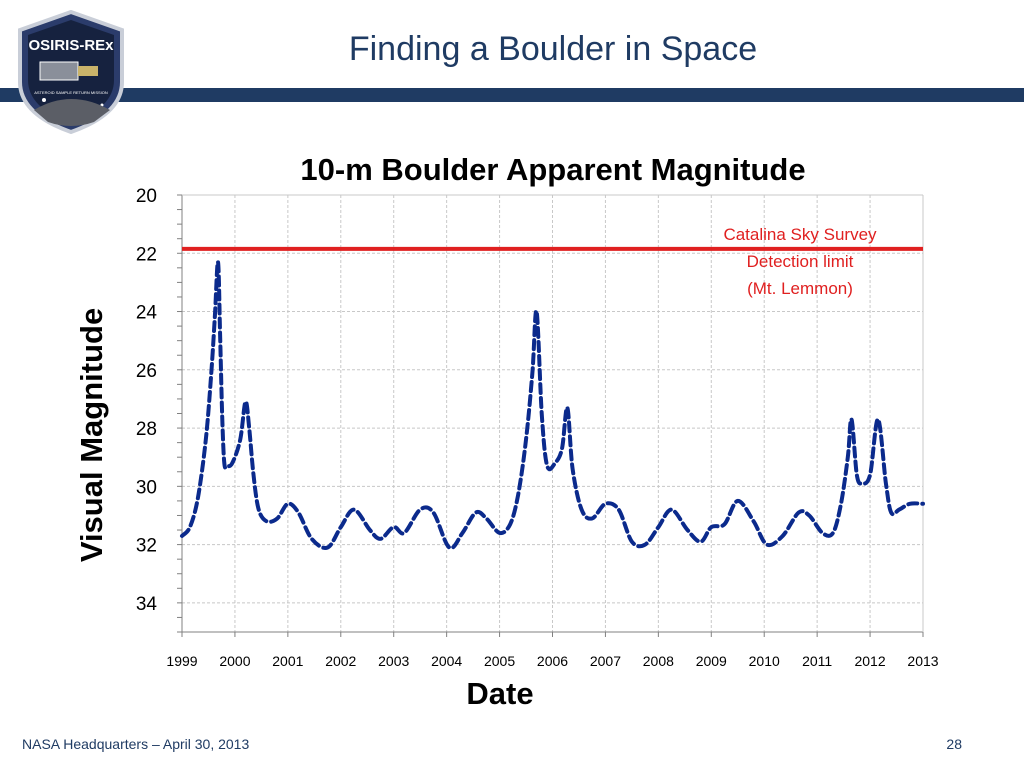 This screenshot has width=1024, height=768. What do you see at coordinates (499, 693) in the screenshot?
I see `x-axis-label: Date` at bounding box center [499, 693].